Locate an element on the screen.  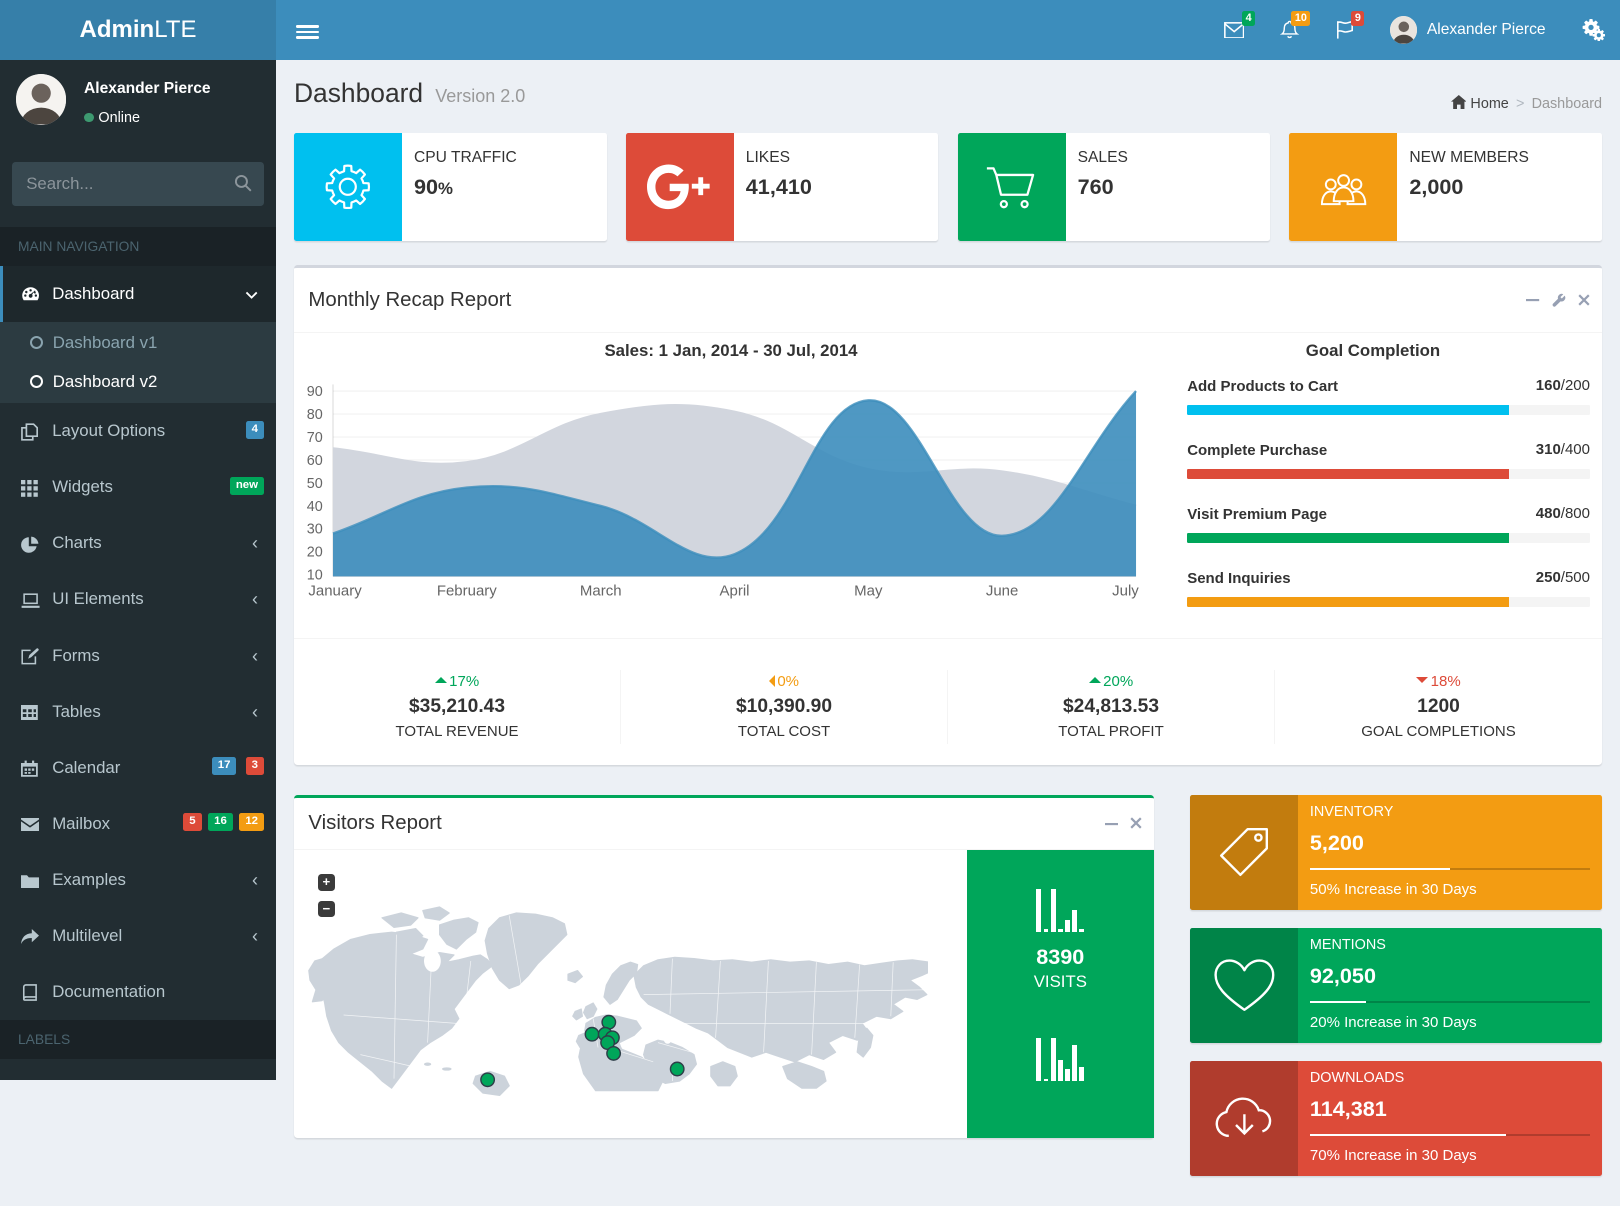
svg-text: 90 is located at coordinates (315, 392).